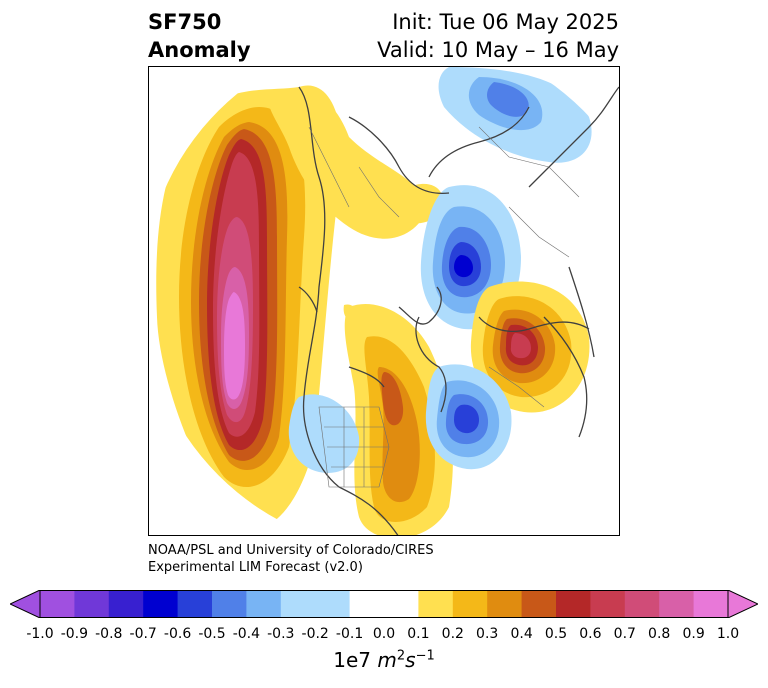 The image size is (768, 688). I want to click on colorbar-outline, so click(384, 604).